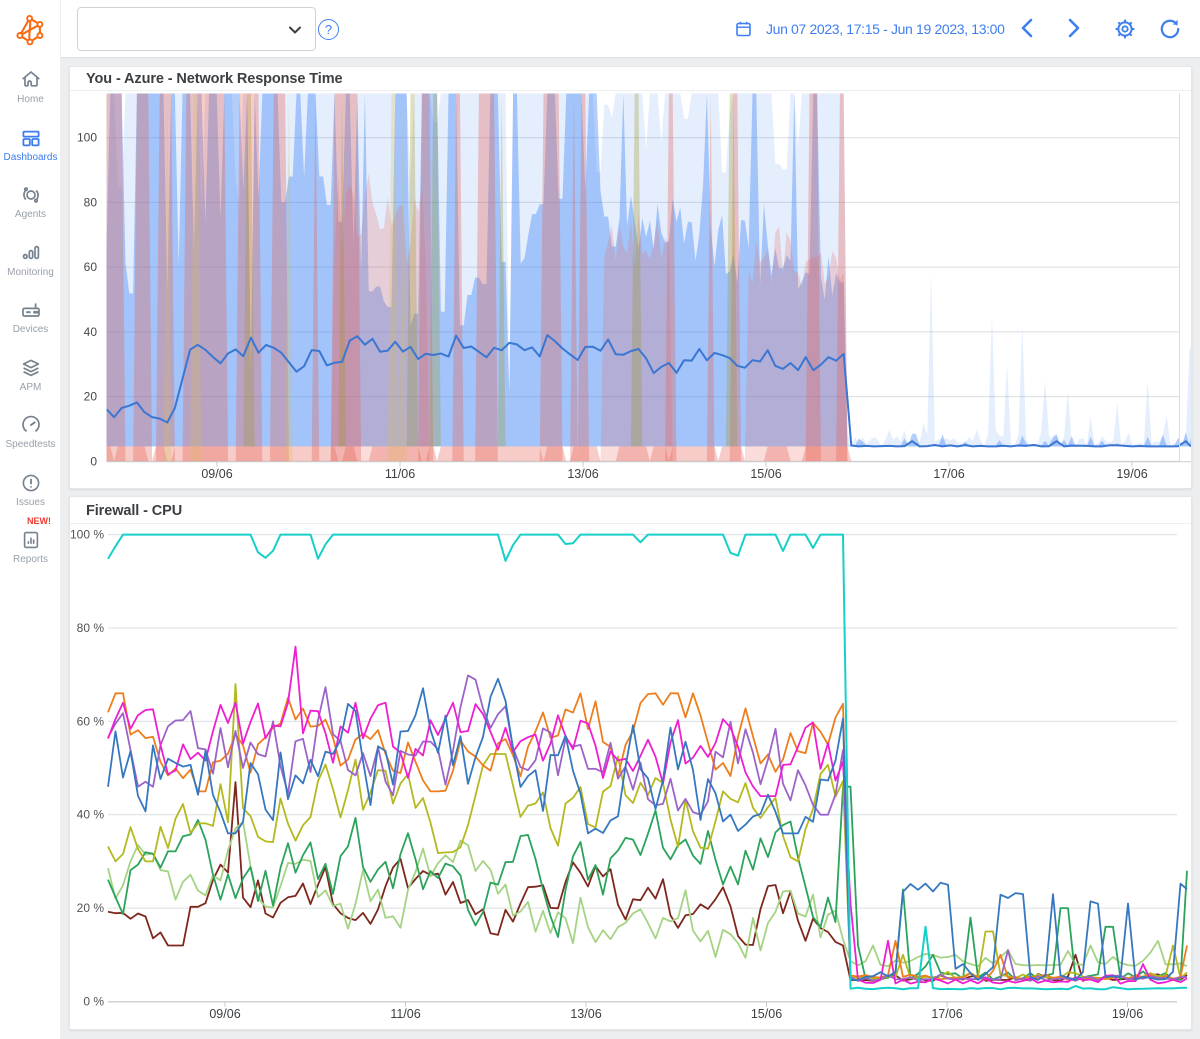  I want to click on svg-text: 20, so click(91, 397).